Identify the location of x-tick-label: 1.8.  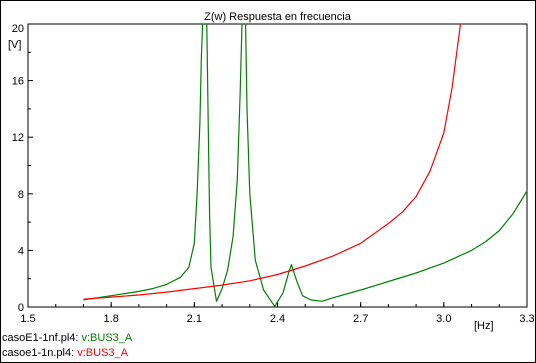
(111, 319).